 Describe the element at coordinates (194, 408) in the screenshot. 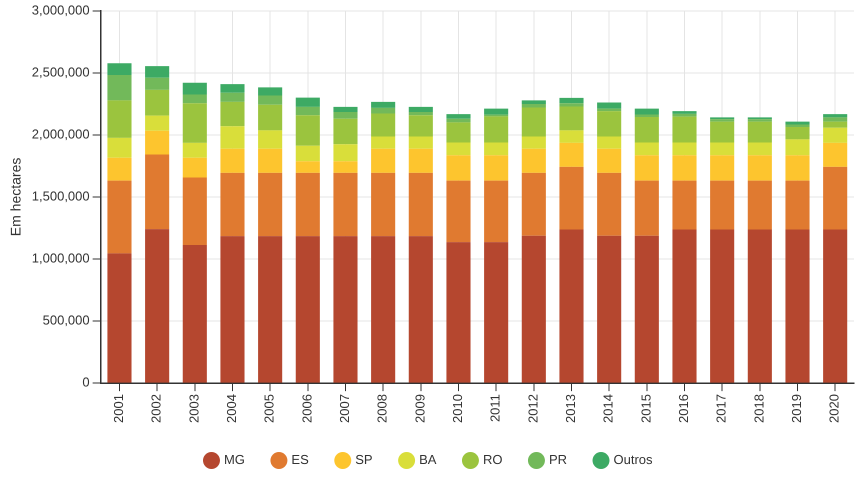

I see `x-tick-label: 2003` at that location.